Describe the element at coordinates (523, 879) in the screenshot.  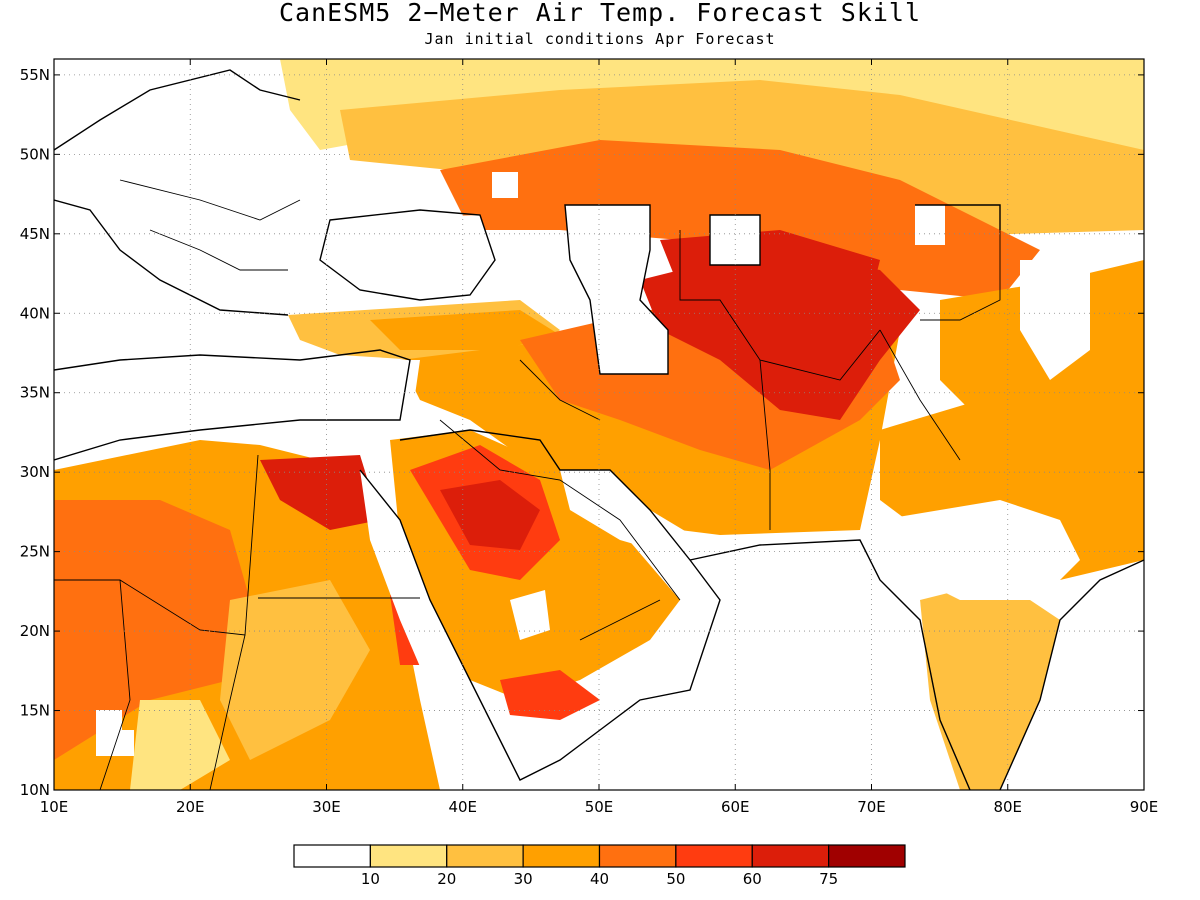
I see `legend-label: 30` at that location.